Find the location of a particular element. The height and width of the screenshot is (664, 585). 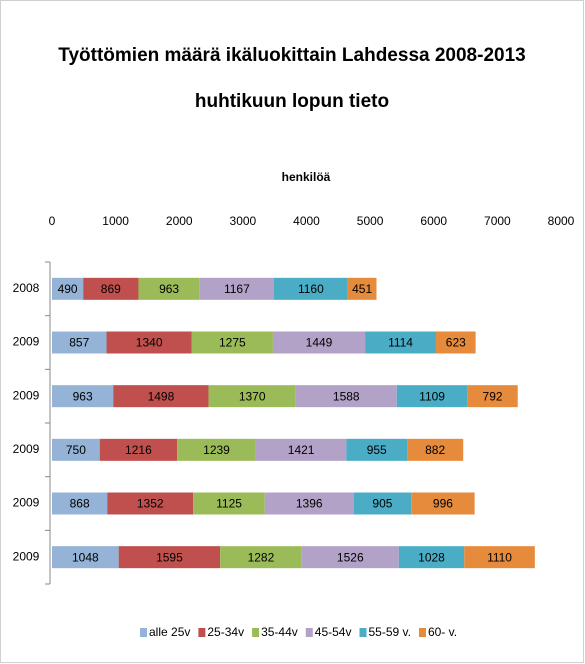

data-label: 1352 is located at coordinates (150, 504).